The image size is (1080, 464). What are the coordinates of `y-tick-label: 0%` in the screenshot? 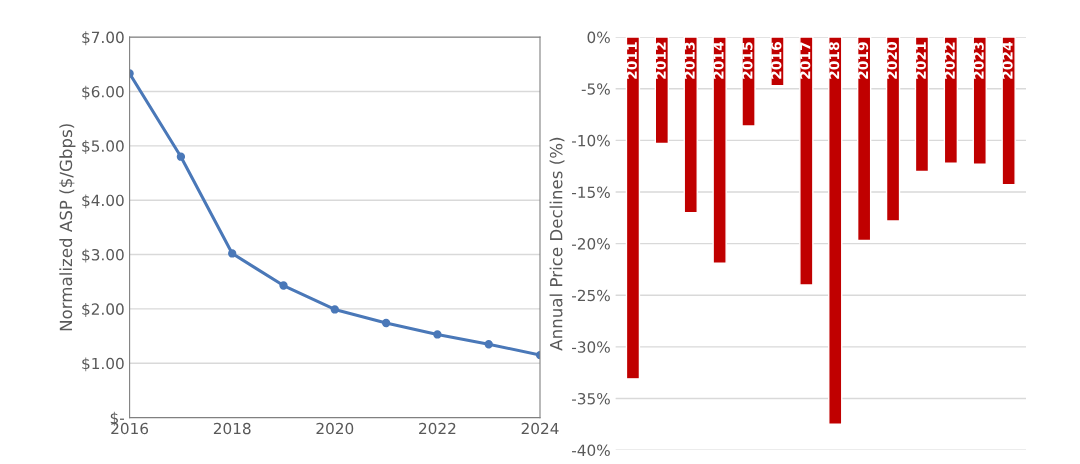 It's located at (598, 37).